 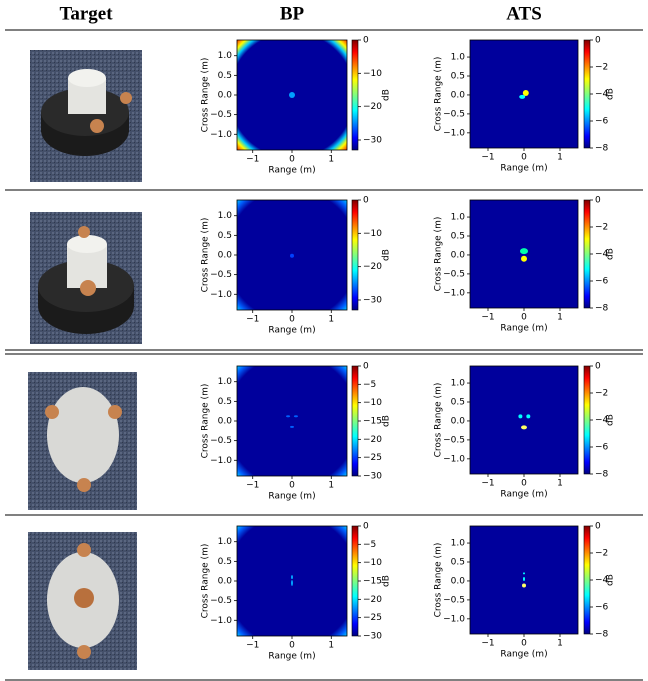 What do you see at coordinates (369, 545) in the screenshot?
I see `colorbar-tick-label: −5` at bounding box center [369, 545].